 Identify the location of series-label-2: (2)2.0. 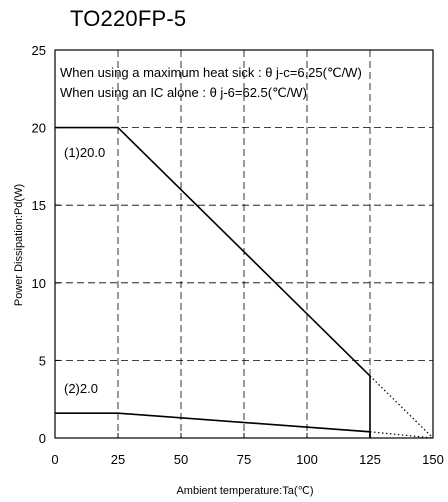
(81, 388).